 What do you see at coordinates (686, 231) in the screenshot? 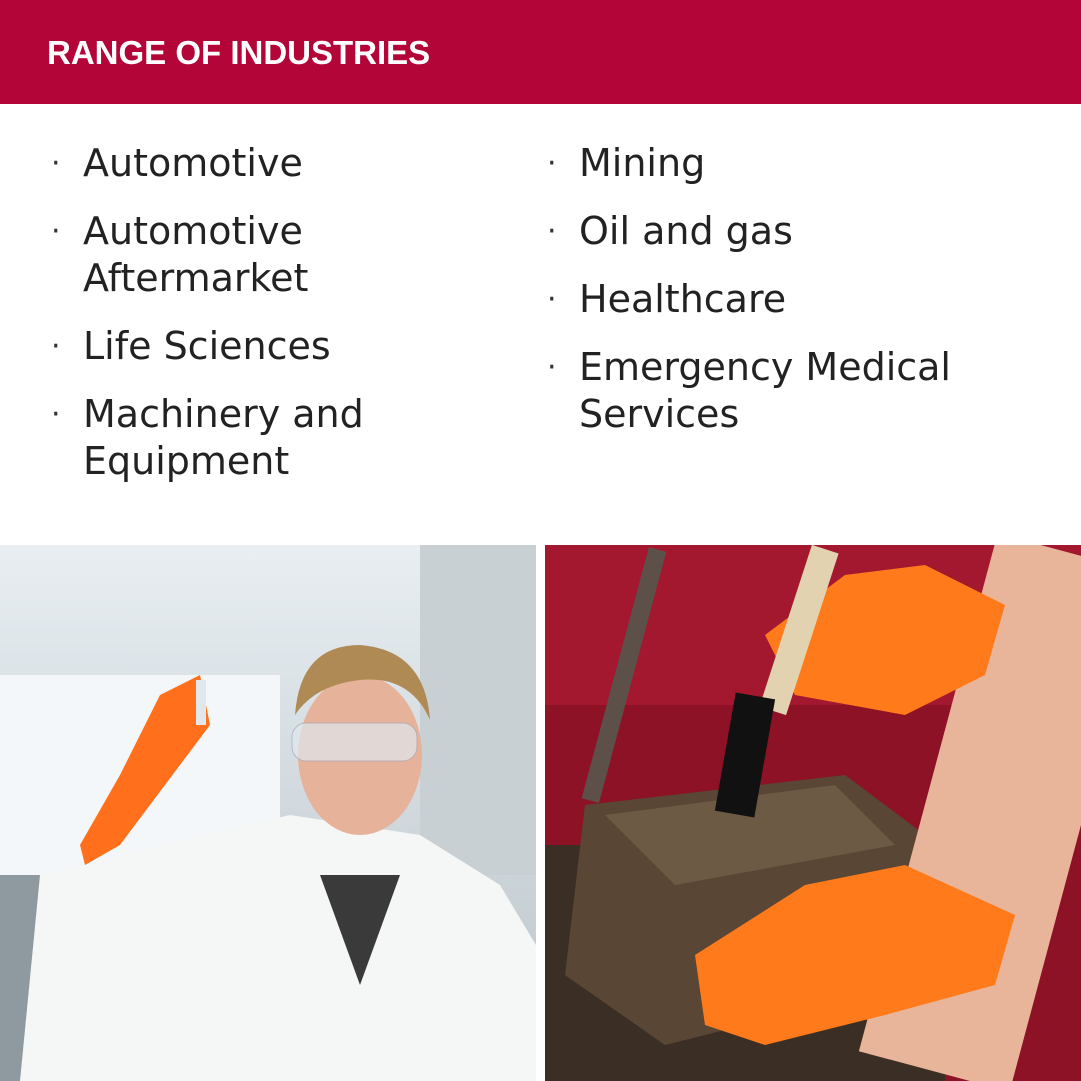
I see `industry-label: Oil and gas` at bounding box center [686, 231].